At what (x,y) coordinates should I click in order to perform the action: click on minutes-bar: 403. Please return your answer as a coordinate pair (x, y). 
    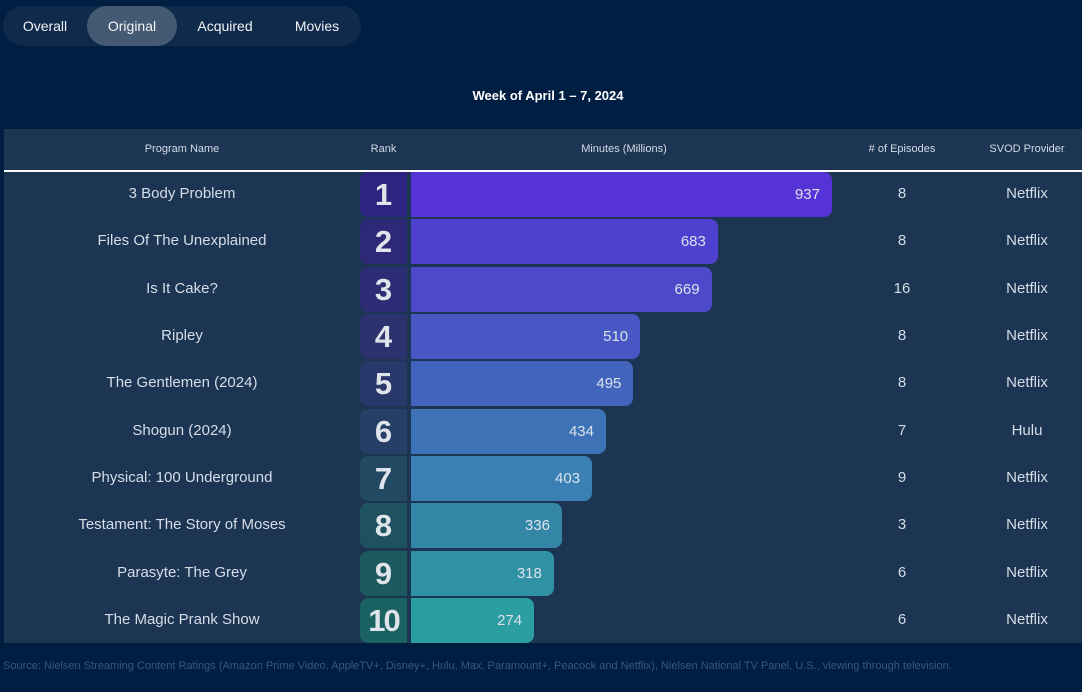
    Looking at the image, I should click on (502, 478).